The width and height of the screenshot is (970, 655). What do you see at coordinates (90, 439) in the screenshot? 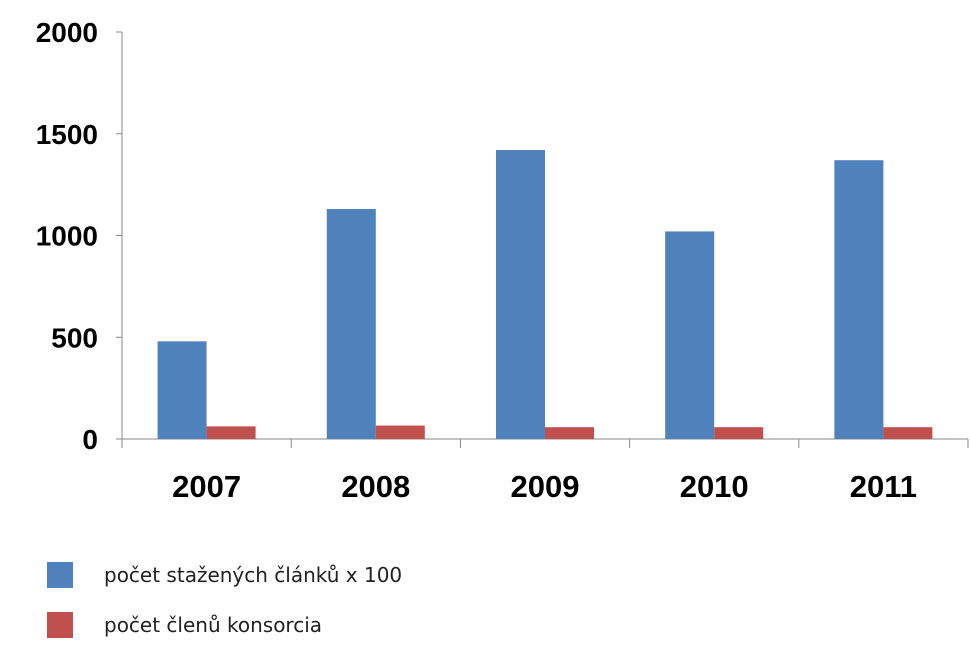
I see `y-tick-label: 0` at bounding box center [90, 439].